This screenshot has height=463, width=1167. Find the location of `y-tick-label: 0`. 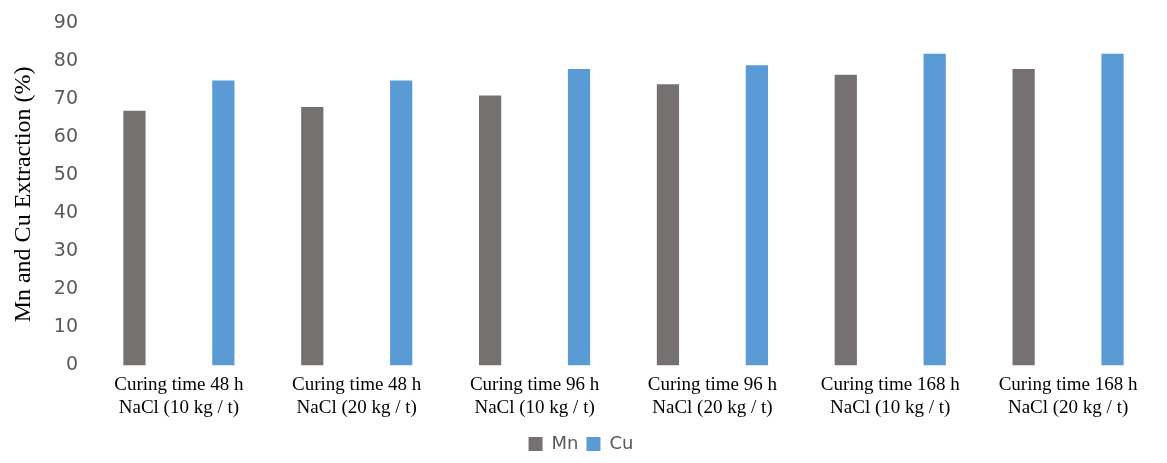

y-tick-label: 0 is located at coordinates (71, 363).